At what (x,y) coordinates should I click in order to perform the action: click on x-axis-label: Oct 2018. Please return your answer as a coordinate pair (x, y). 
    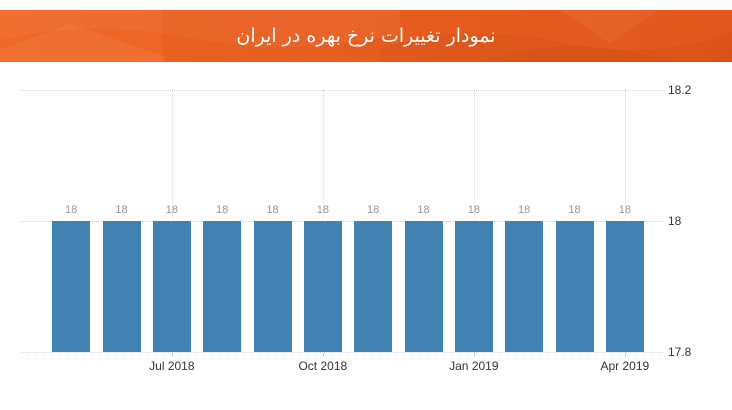
    Looking at the image, I should click on (323, 366).